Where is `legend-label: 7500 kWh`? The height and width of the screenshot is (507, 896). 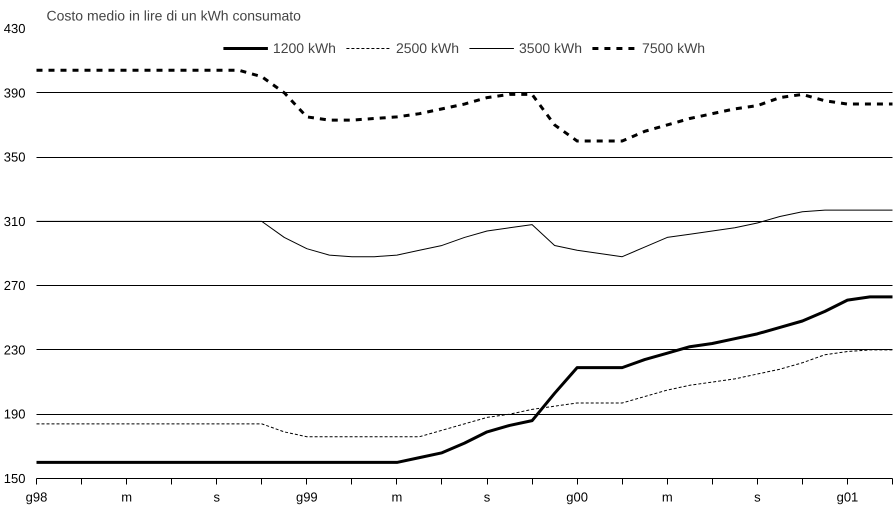 legend-label: 7500 kWh is located at coordinates (674, 48).